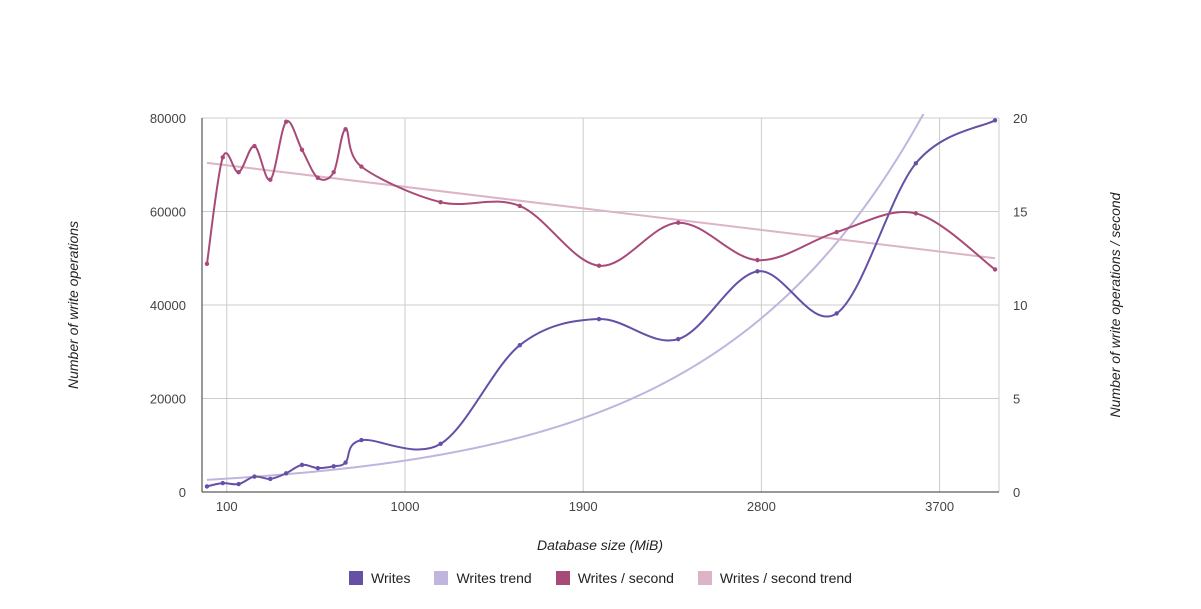 The width and height of the screenshot is (1201, 609). Describe the element at coordinates (1016, 399) in the screenshot. I see `y-tick-label-right: 5` at that location.